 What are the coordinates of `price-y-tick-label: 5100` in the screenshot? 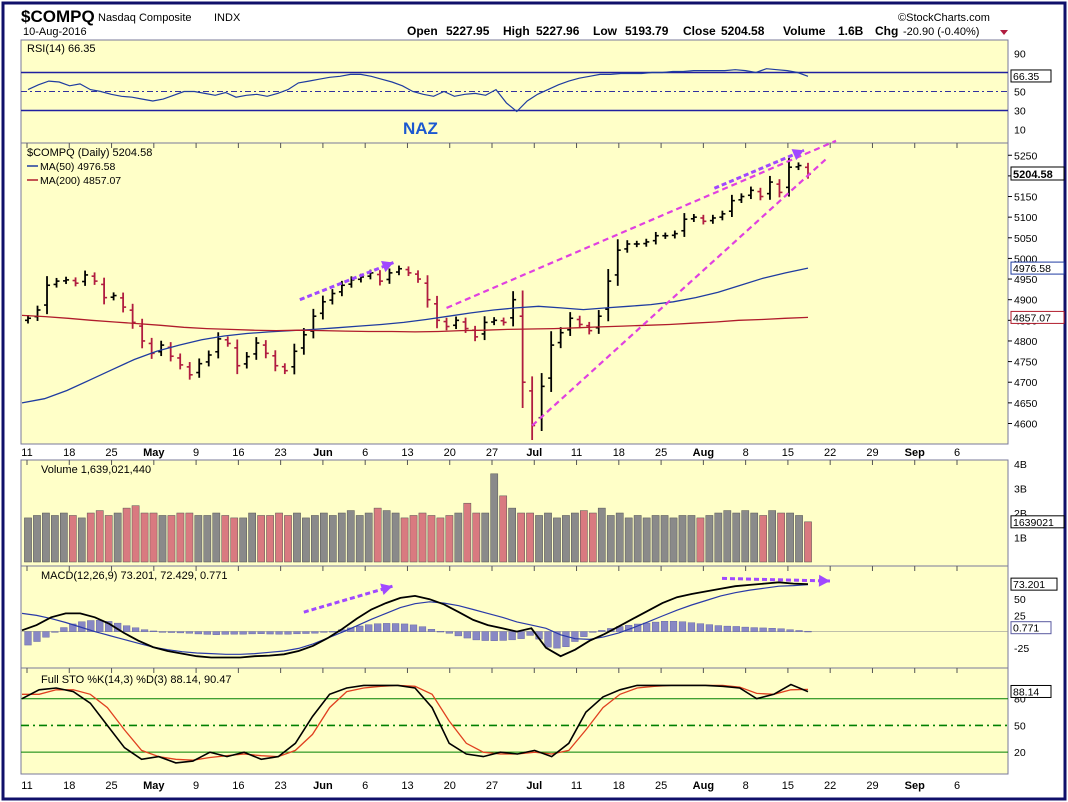 It's located at (1026, 218).